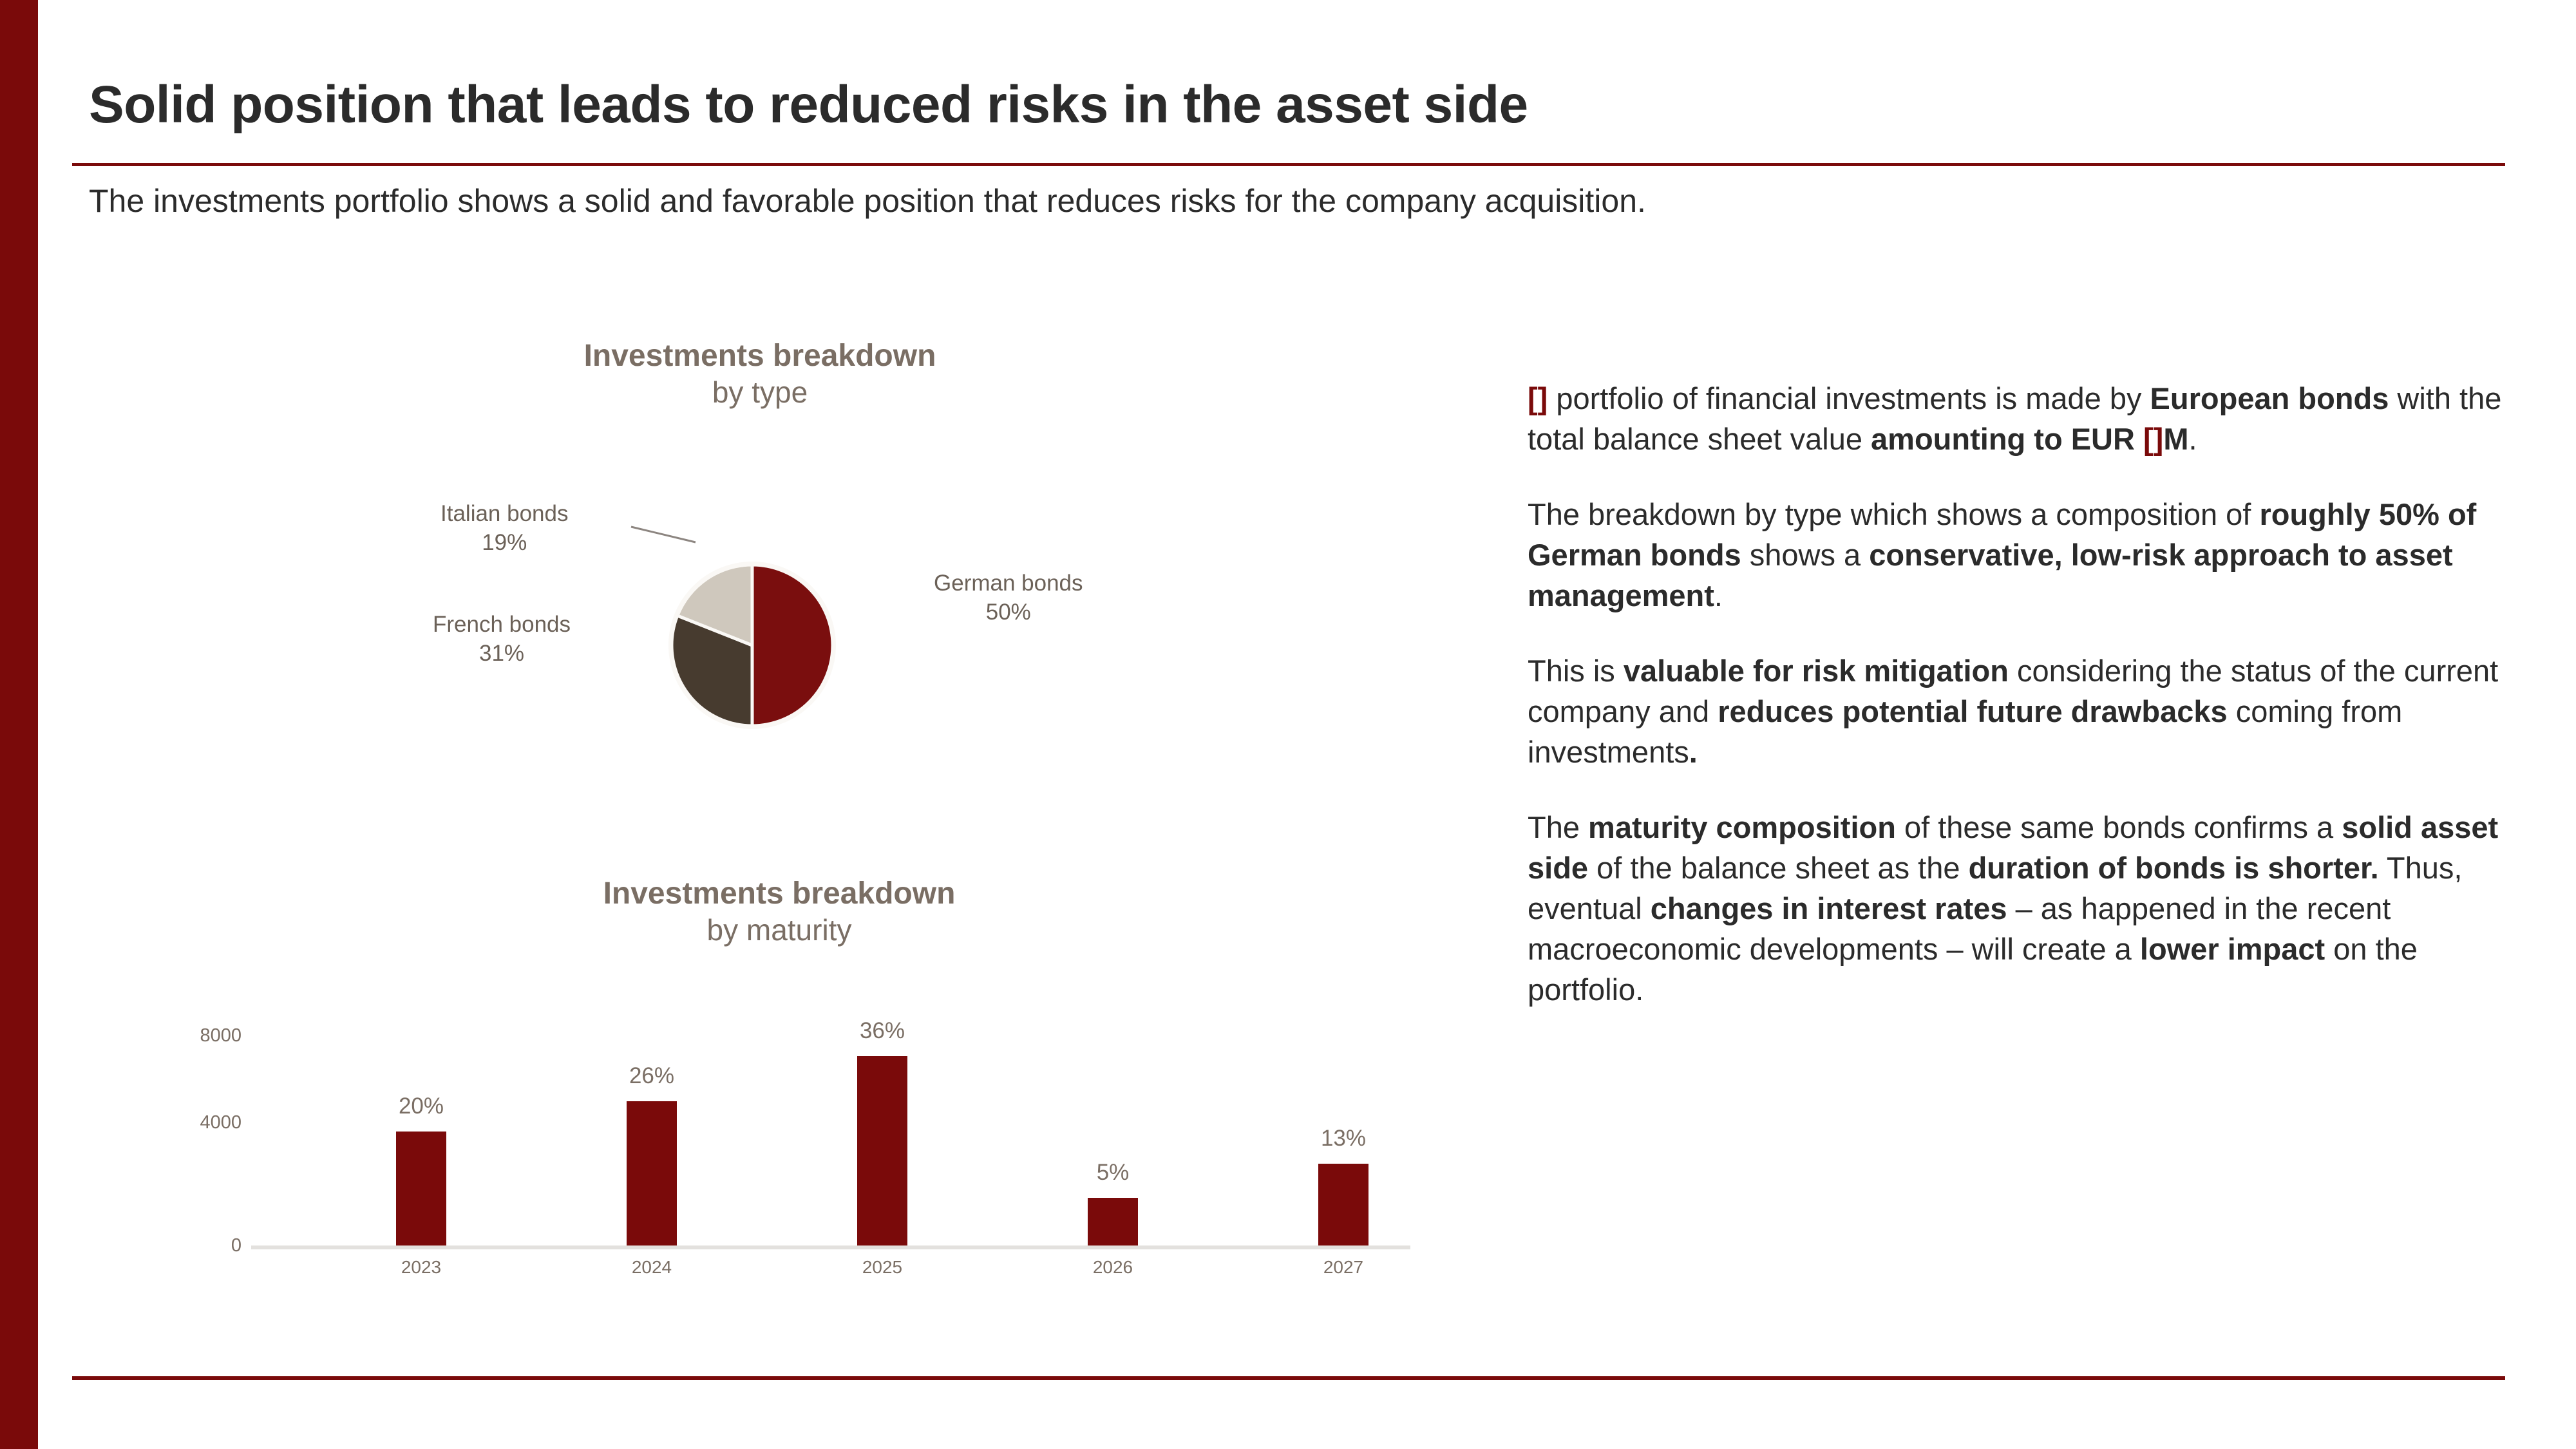 The width and height of the screenshot is (2576, 1449). What do you see at coordinates (882, 1267) in the screenshot?
I see `bar-category-2025: 2025` at bounding box center [882, 1267].